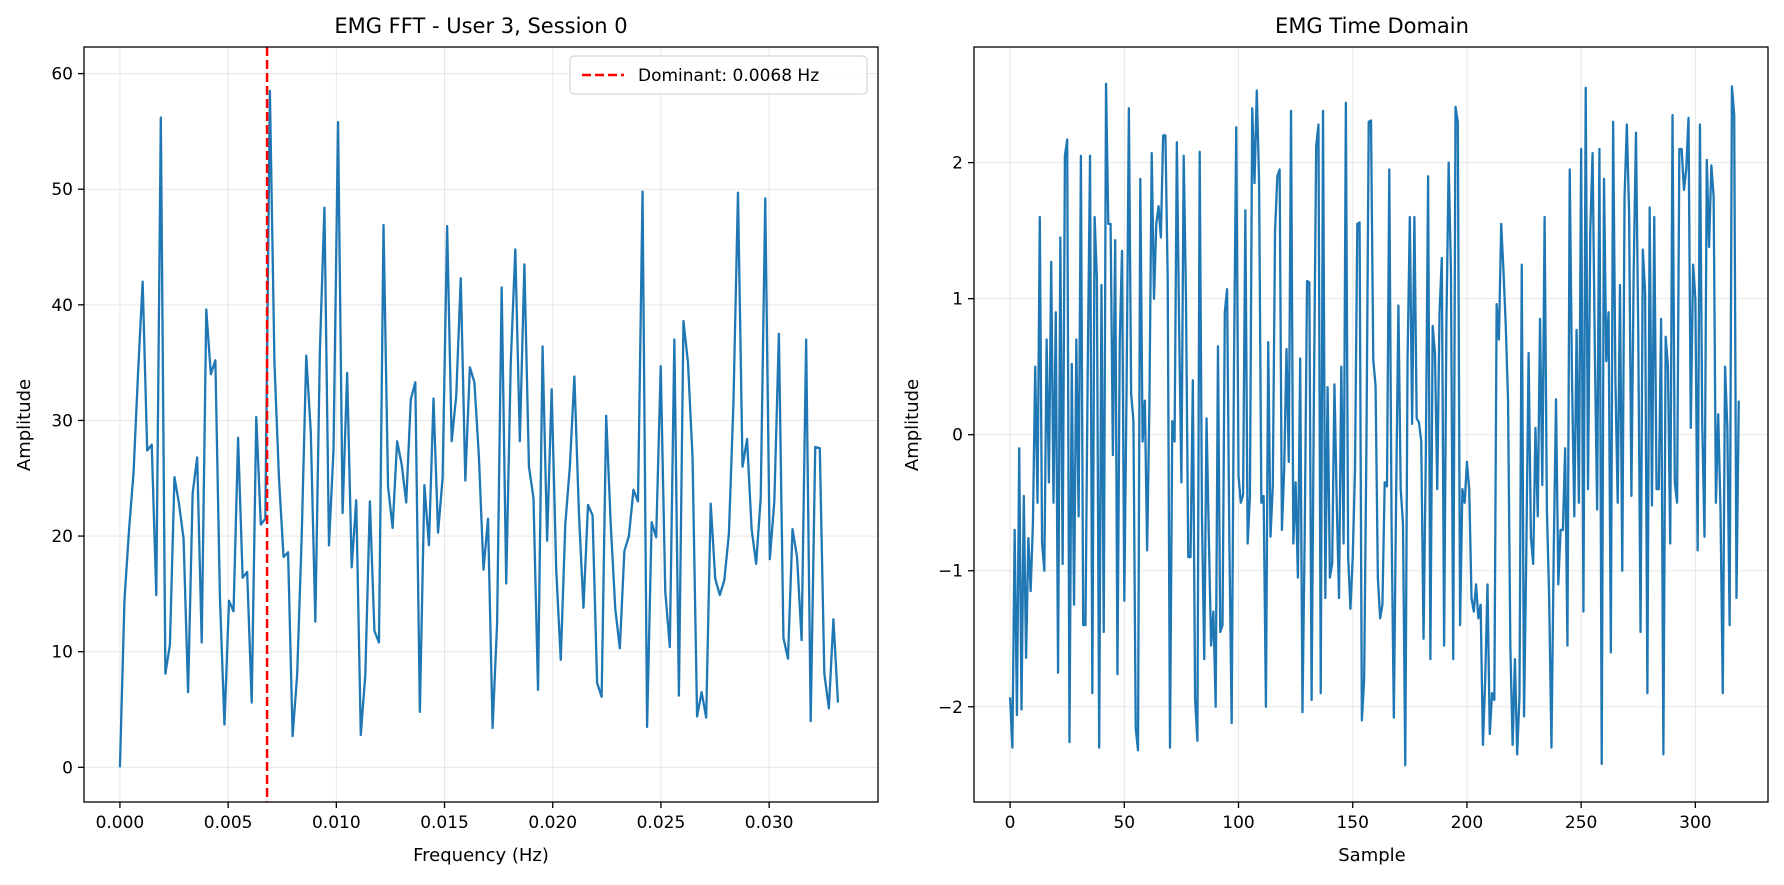  Describe the element at coordinates (950, 572) in the screenshot. I see `time-y-tick-label: −1` at that location.